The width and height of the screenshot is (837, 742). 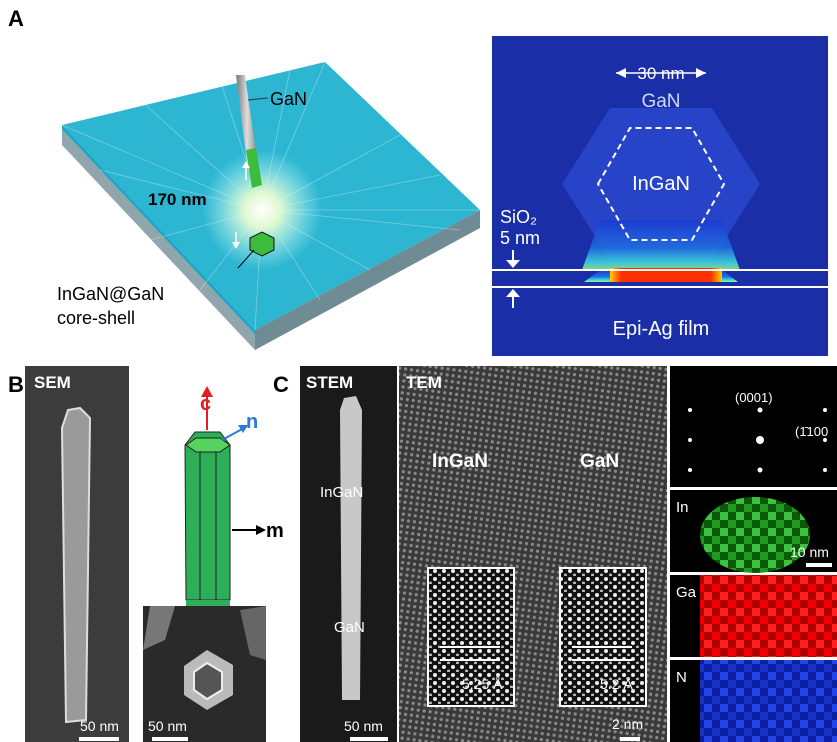 I want to click on eds-map-ga: Ga, so click(x=753, y=616).